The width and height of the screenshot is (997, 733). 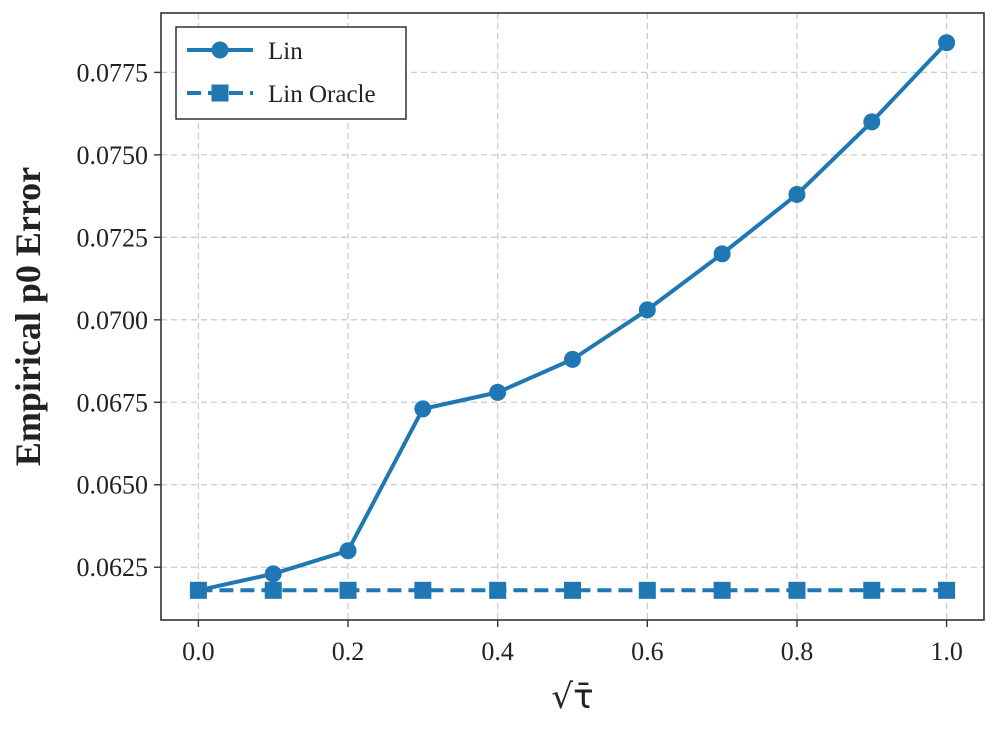 What do you see at coordinates (113, 320) in the screenshot?
I see `y-tick-label: 0.0700` at bounding box center [113, 320].